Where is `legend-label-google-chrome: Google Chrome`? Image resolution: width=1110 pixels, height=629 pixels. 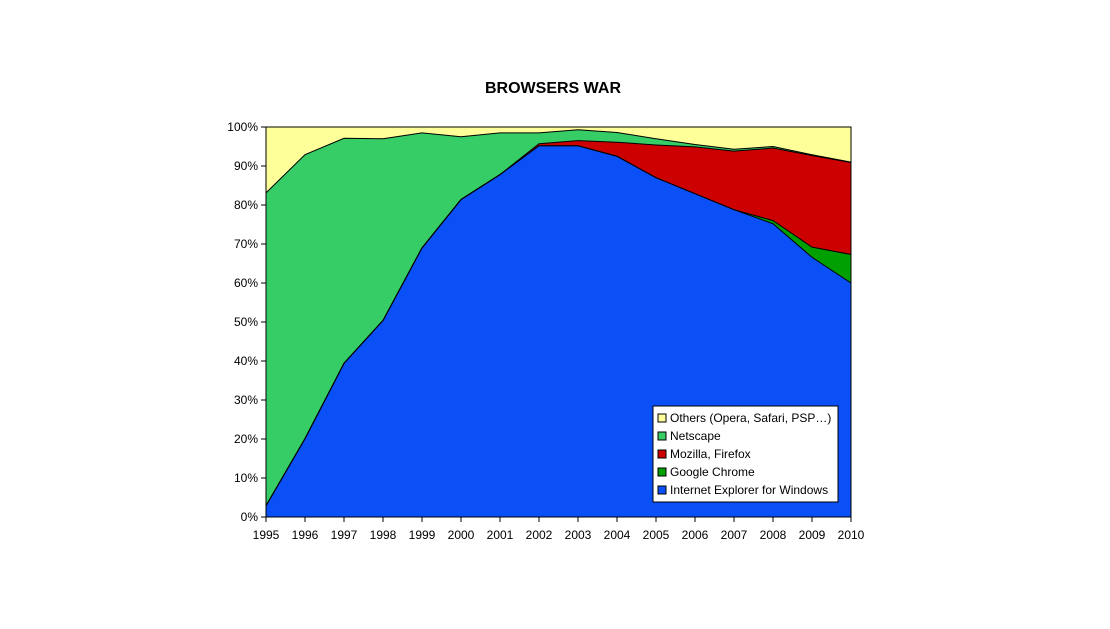
legend-label-google-chrome: Google Chrome is located at coordinates (712, 472).